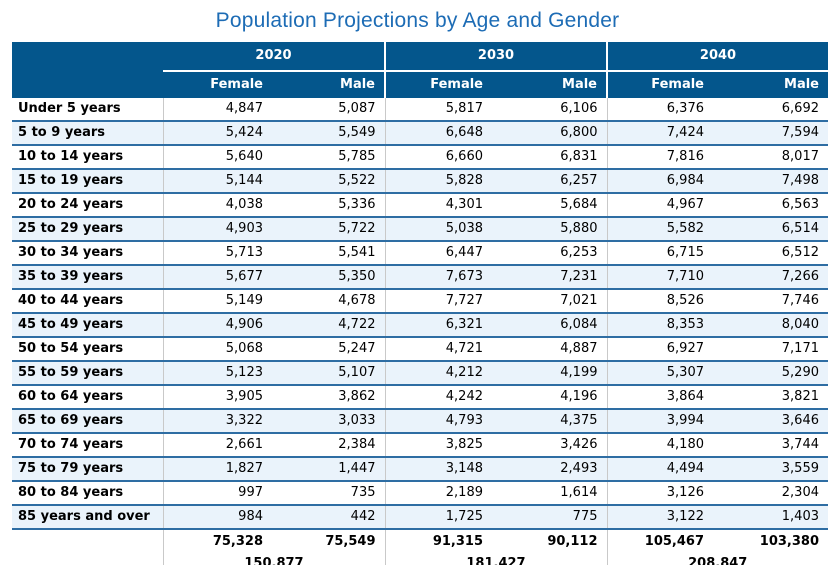  I want to click on male-header-2020: Male, so click(328, 84).